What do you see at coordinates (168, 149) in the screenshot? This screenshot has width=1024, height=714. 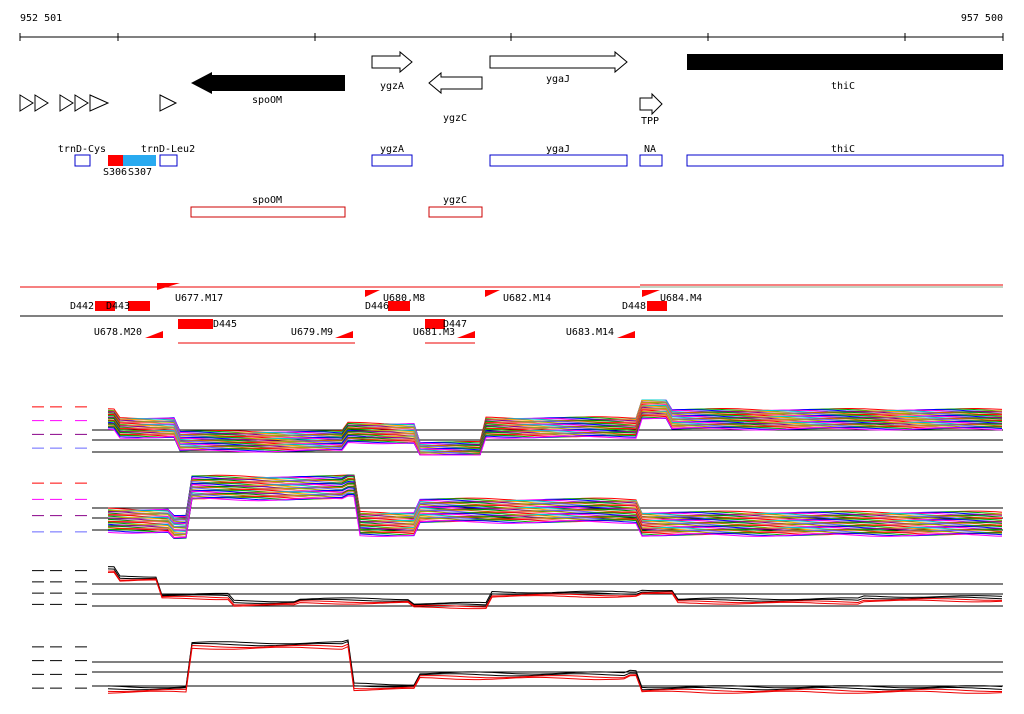 I see `feature-label: trnD-Leu2` at bounding box center [168, 149].